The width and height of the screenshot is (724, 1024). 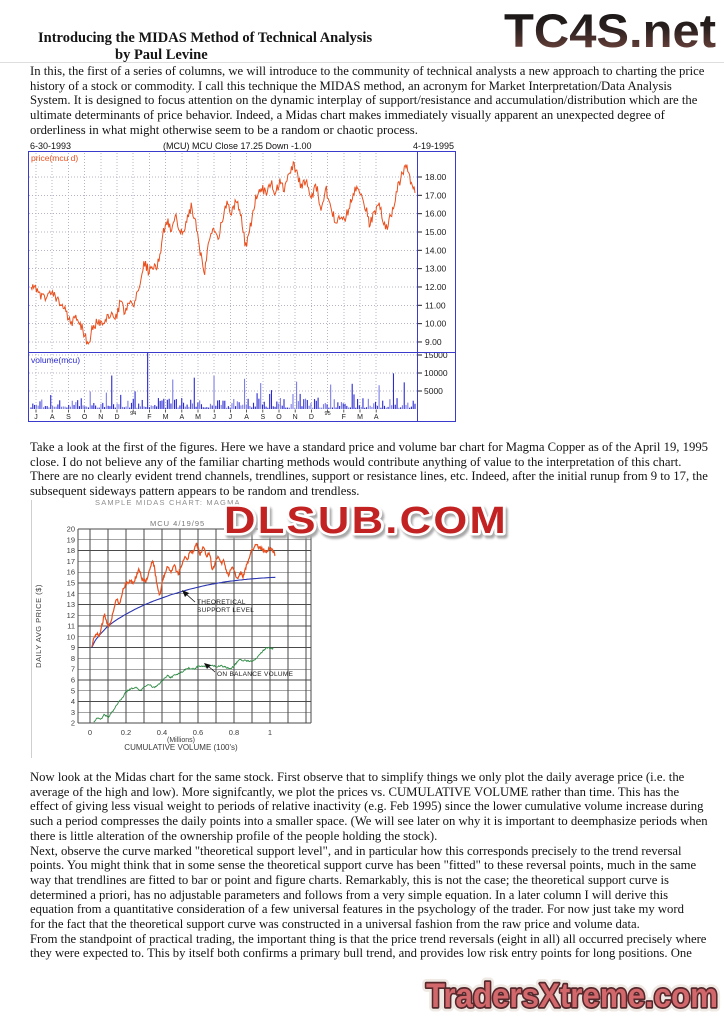 What do you see at coordinates (73, 680) in the screenshot?
I see `y-tick-label: 6` at bounding box center [73, 680].